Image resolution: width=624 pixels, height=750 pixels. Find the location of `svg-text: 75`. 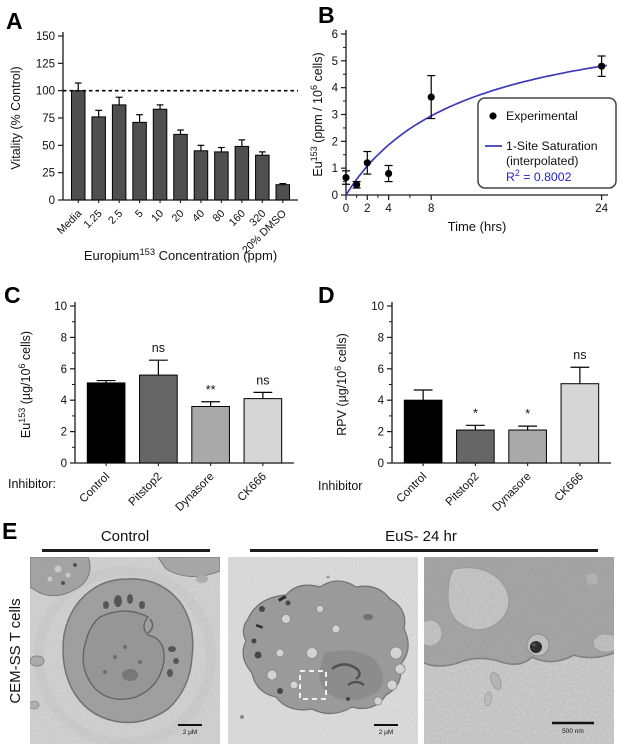

svg-text: 75 is located at coordinates (48, 119).